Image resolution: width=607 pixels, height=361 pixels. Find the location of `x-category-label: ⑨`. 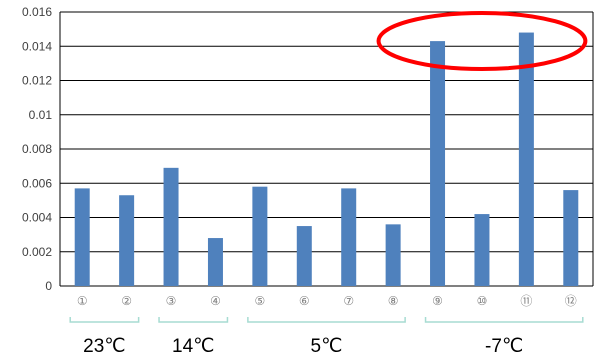

x-category-label: ⑨ is located at coordinates (437, 301).